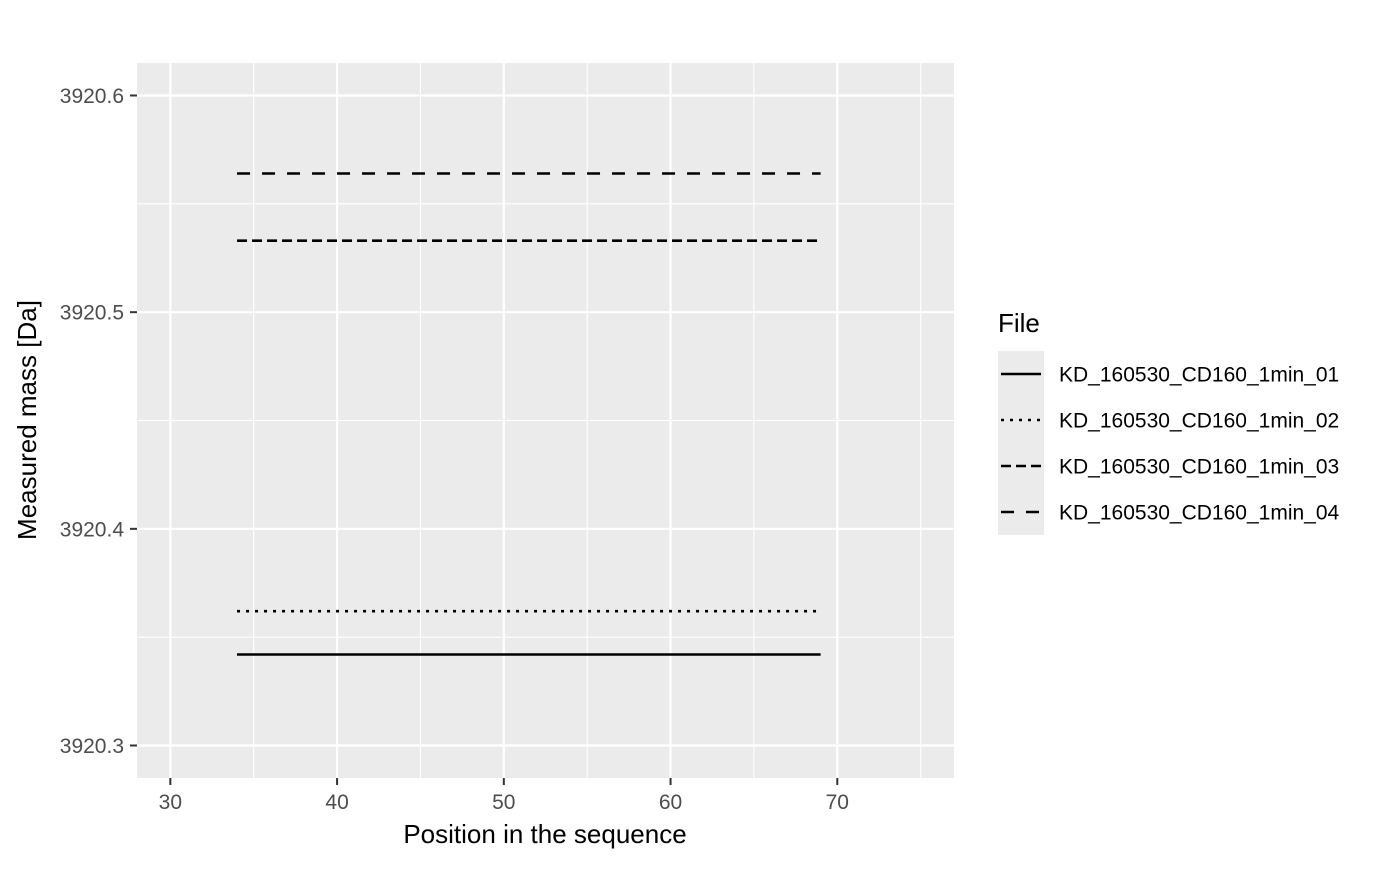 The width and height of the screenshot is (1400, 870). I want to click on x-tick-label: 60, so click(670, 802).